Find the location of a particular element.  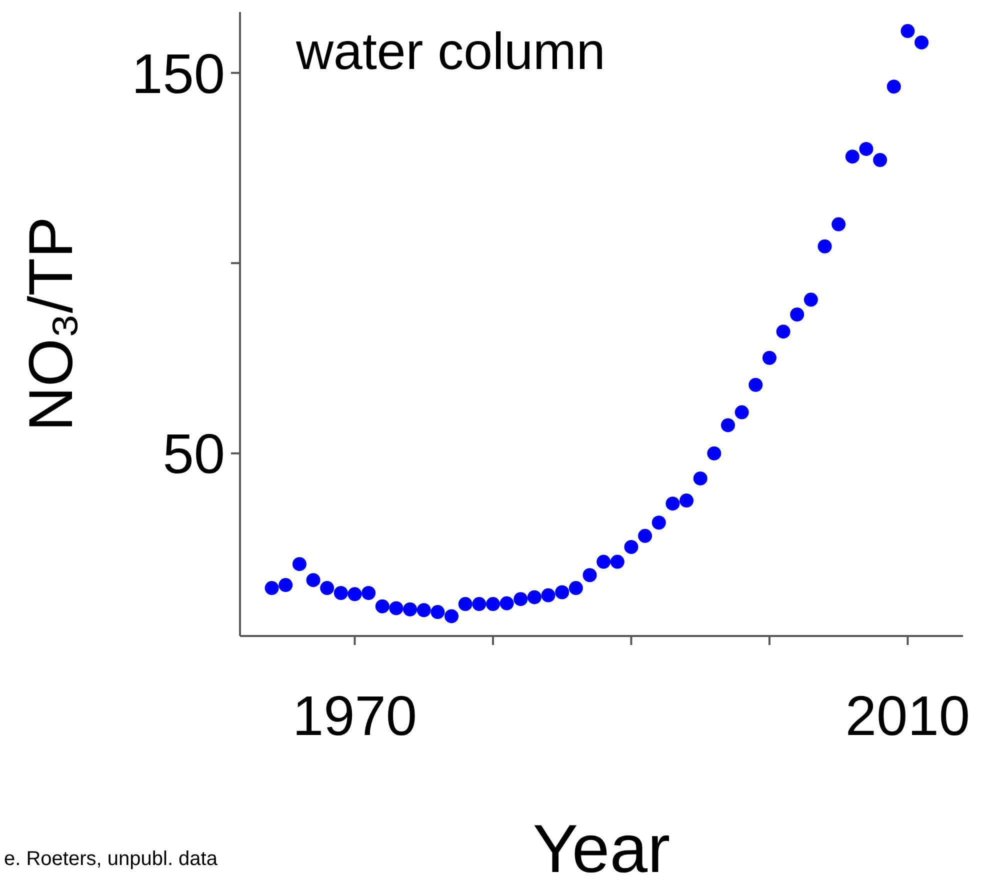

y-tick-label: 150 is located at coordinates (178, 73).